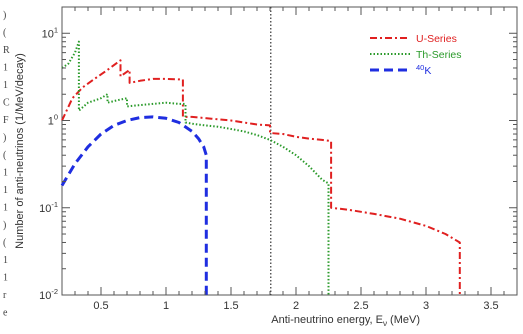  I want to click on y-tick-label: 10¹, so click(50, 32).